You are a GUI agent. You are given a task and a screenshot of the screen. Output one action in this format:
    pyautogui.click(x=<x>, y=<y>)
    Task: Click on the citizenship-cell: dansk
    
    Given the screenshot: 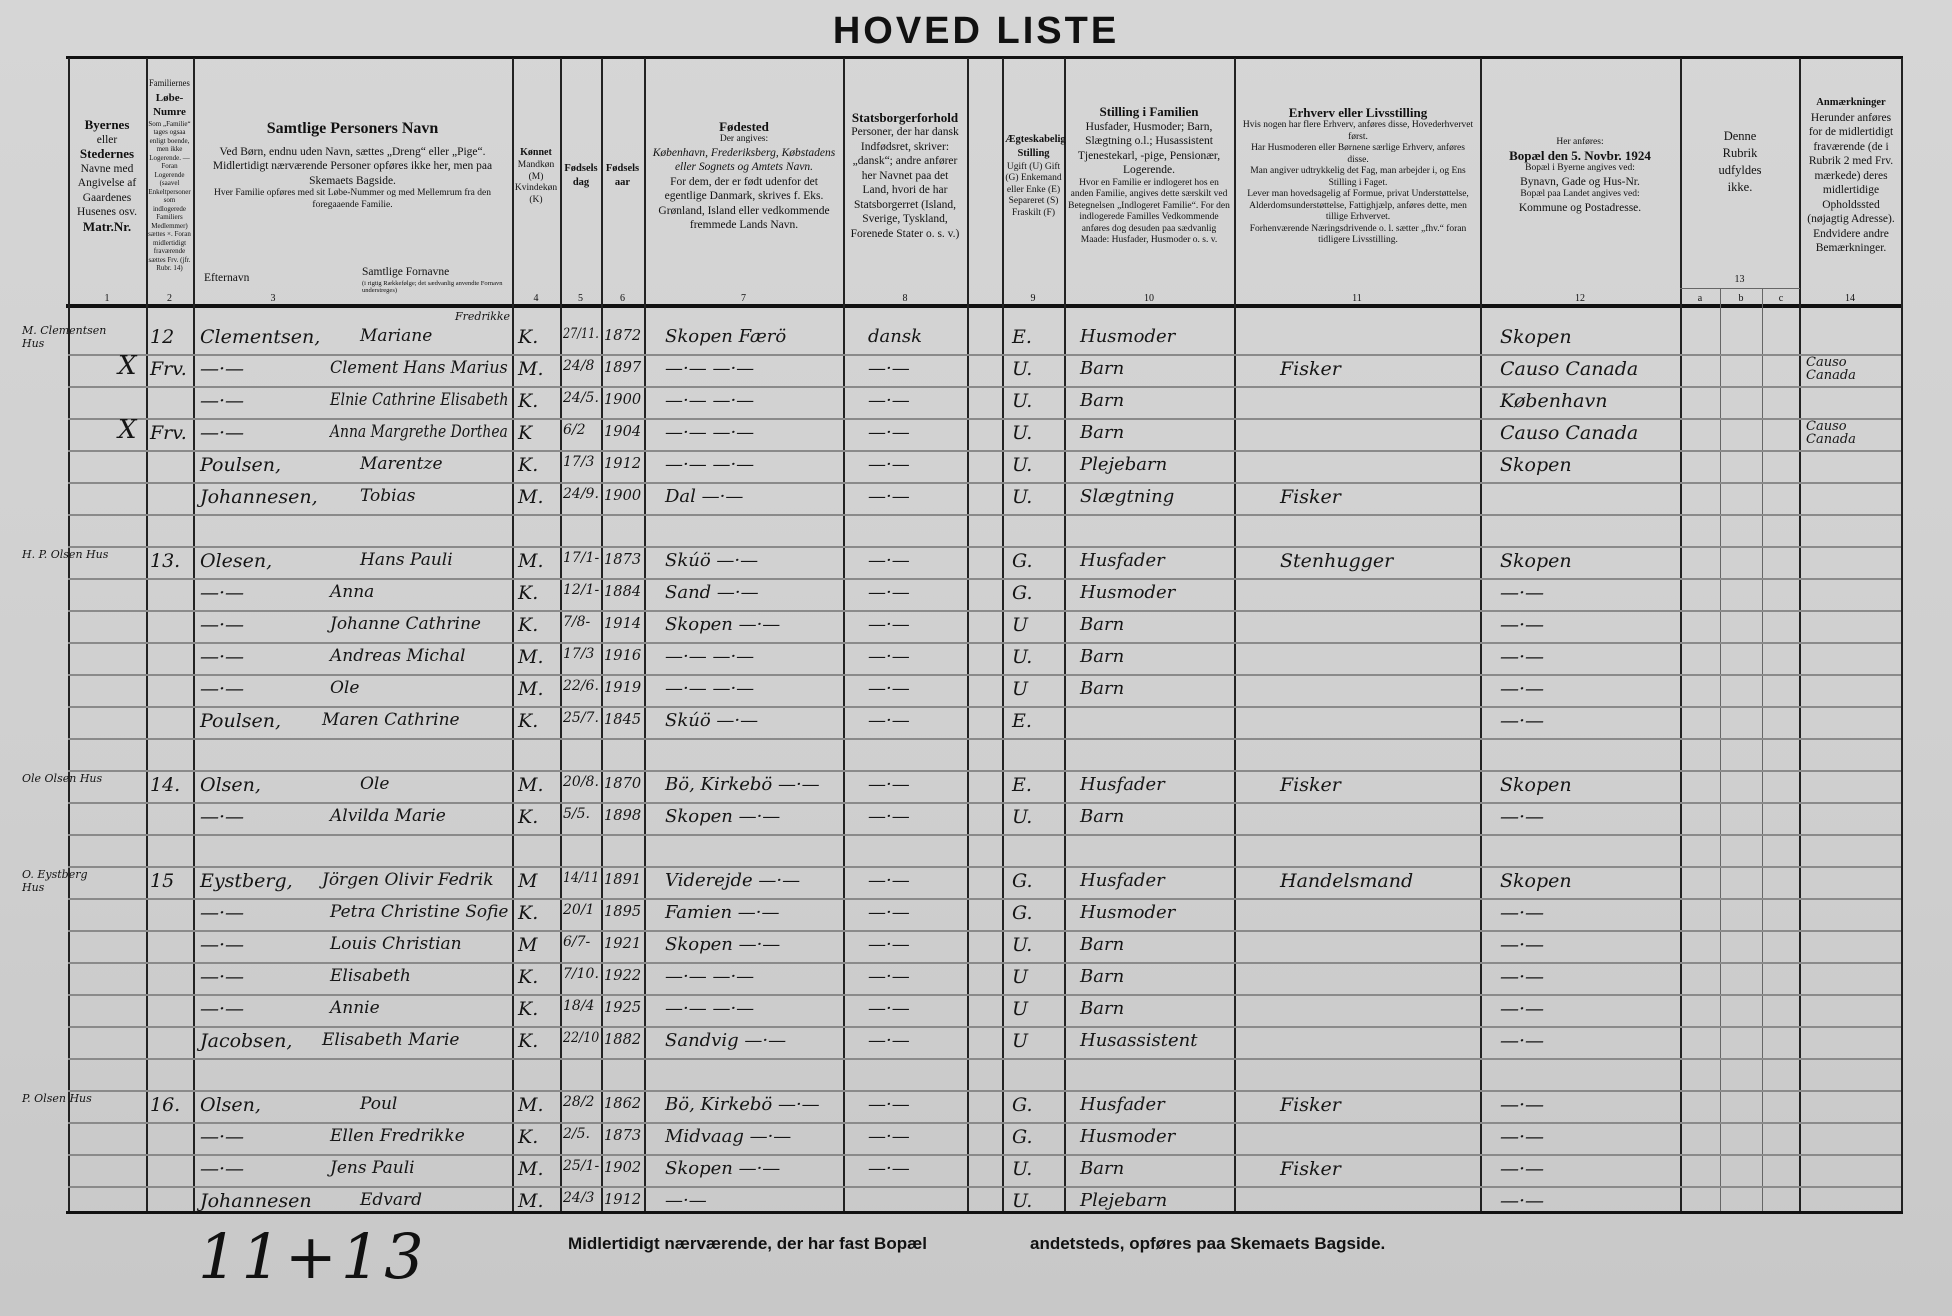 What is the action you would take?
    pyautogui.click(x=895, y=336)
    